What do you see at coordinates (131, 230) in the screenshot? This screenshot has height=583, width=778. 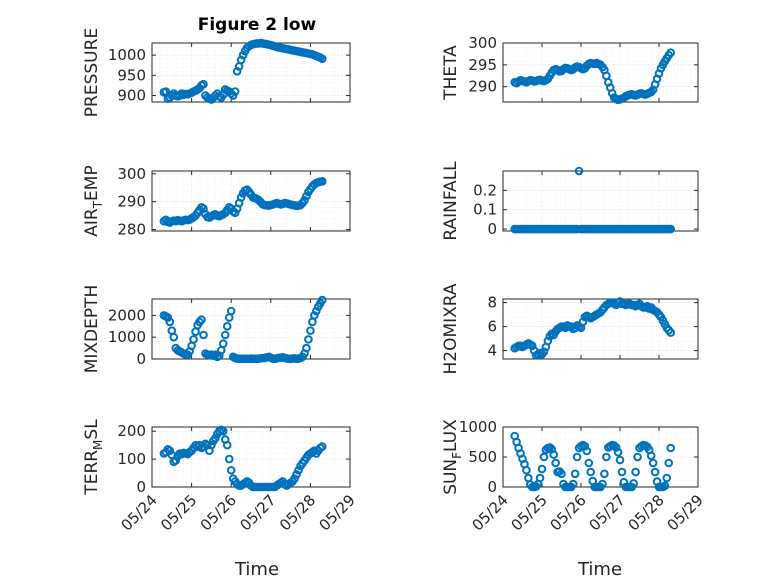 I see `y-tick-label: 280` at bounding box center [131, 230].